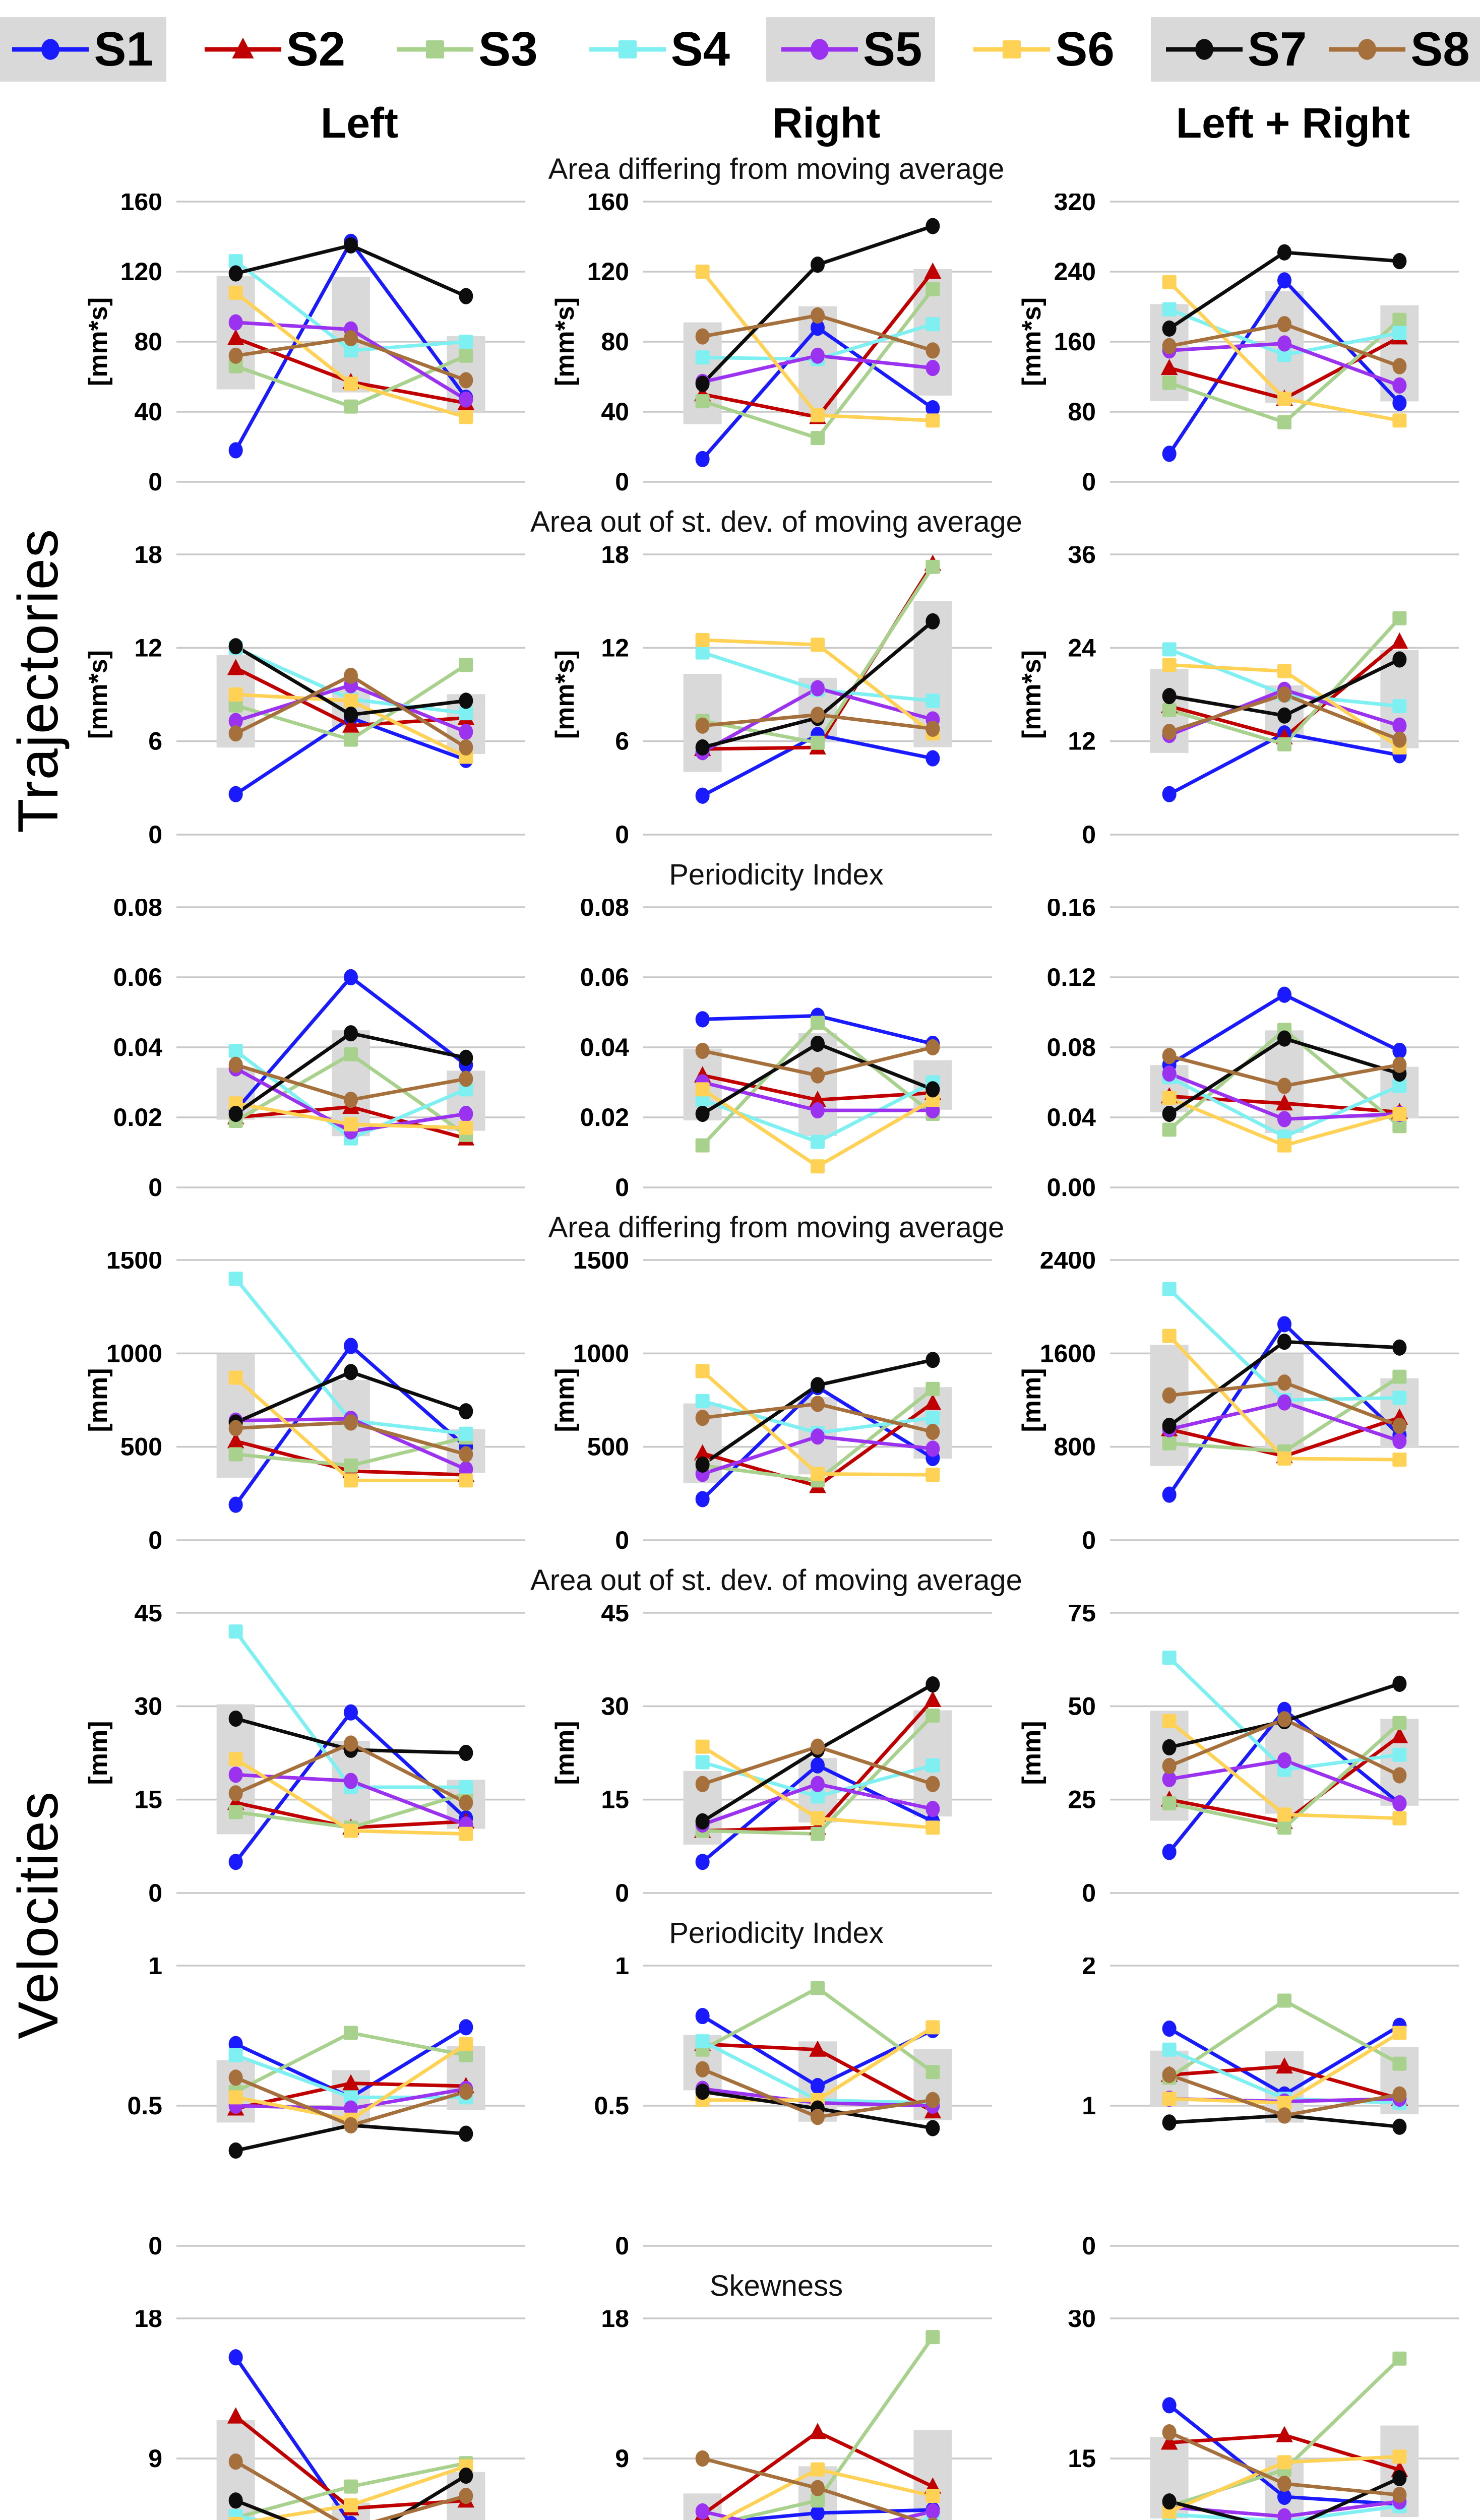 The image size is (1480, 2520). Describe the element at coordinates (1242, 1404) in the screenshot. I see `chart-velocities-area-differing-from-moving-average-left-right: 0 800 1600 2400 [mm]` at that location.